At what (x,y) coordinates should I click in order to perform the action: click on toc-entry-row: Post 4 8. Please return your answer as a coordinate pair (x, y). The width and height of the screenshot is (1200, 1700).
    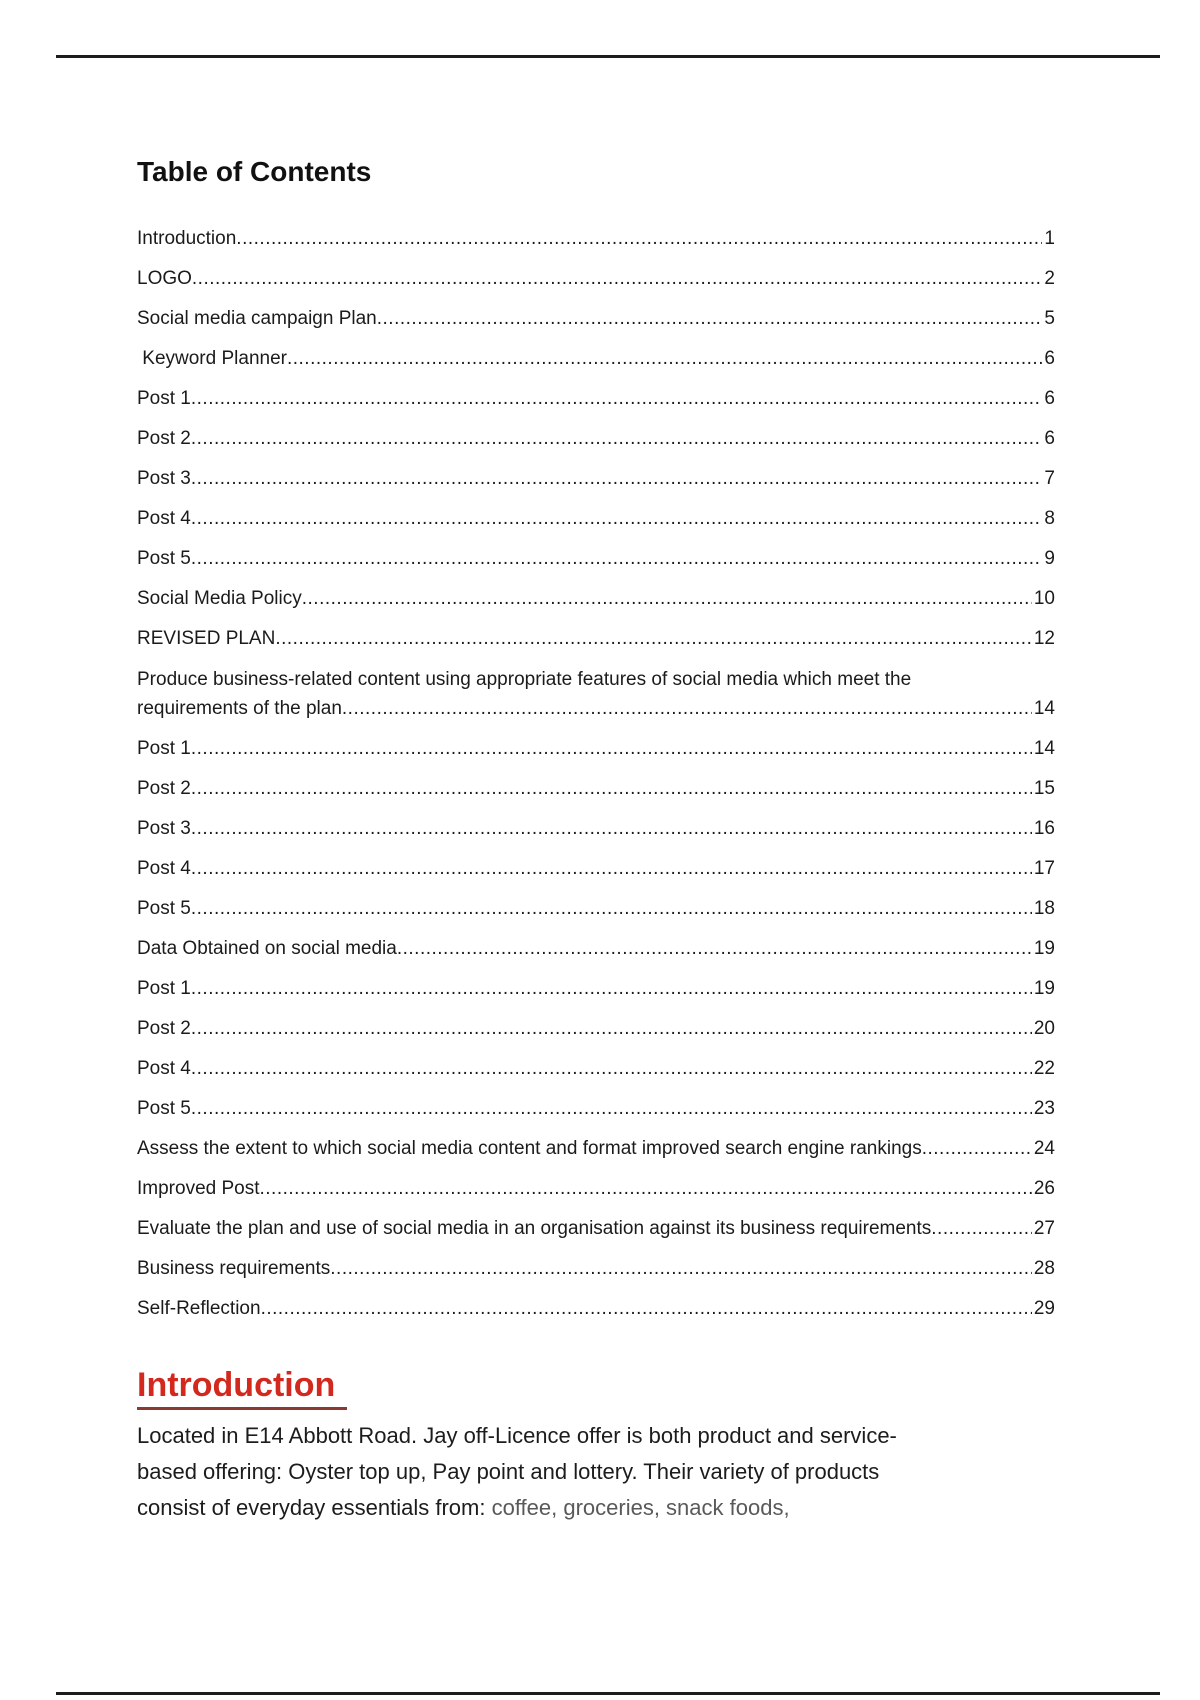
    Looking at the image, I should click on (596, 518).